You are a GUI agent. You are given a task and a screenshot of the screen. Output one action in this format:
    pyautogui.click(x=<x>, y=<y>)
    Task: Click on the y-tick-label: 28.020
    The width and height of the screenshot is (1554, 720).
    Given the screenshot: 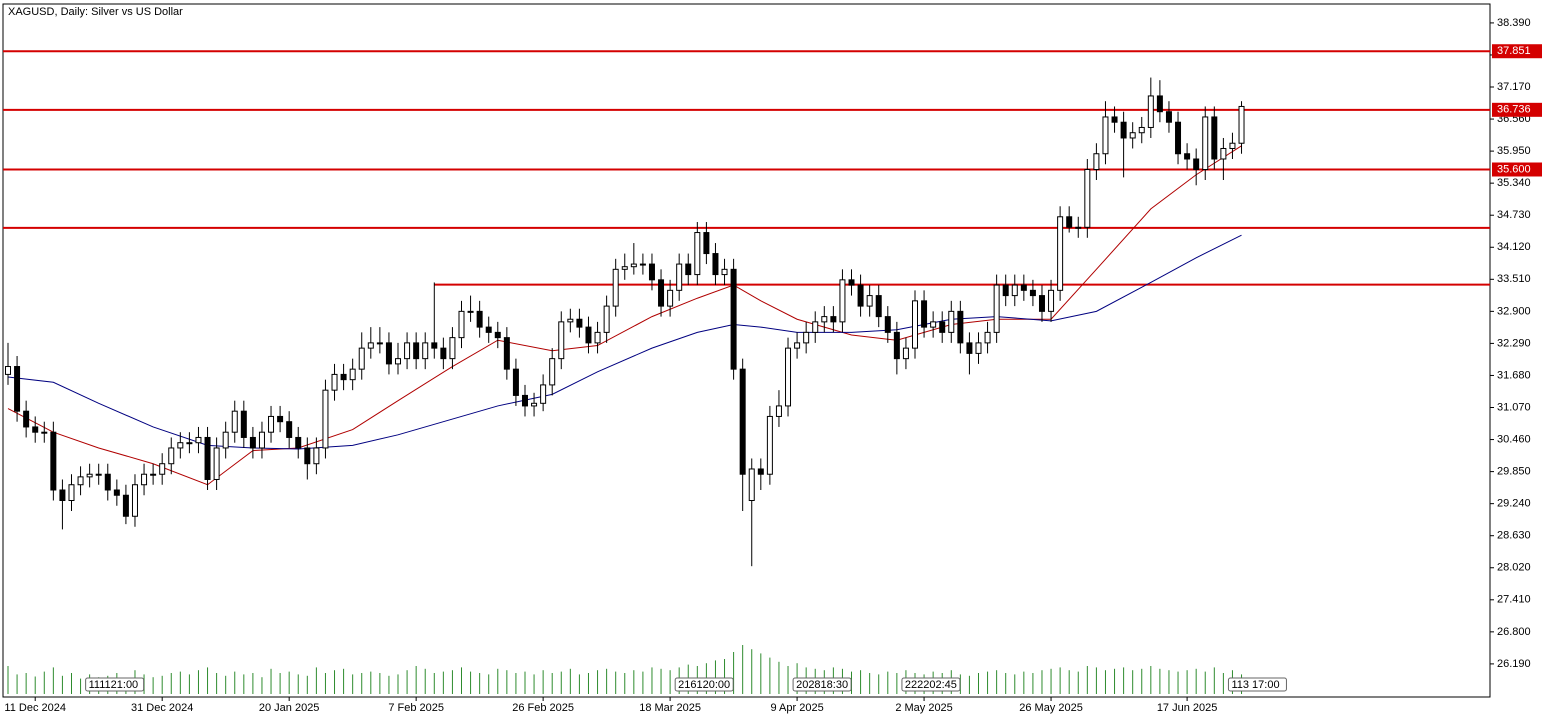 What is the action you would take?
    pyautogui.click(x=1514, y=568)
    